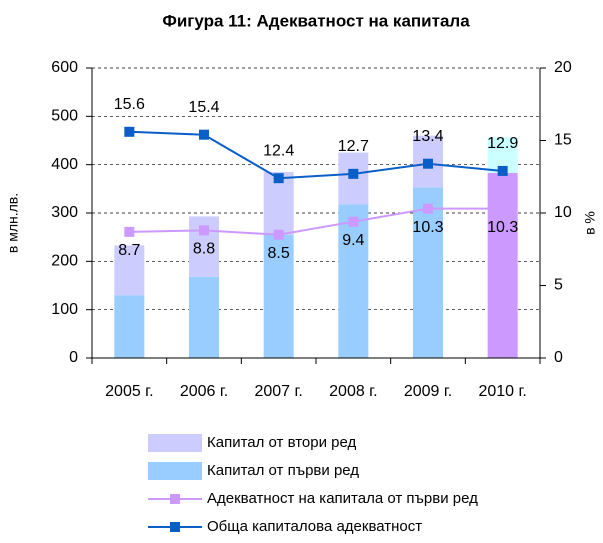 This screenshot has height=543, width=603. What do you see at coordinates (279, 253) in the screenshot?
I see `data-label: 8.5` at bounding box center [279, 253].